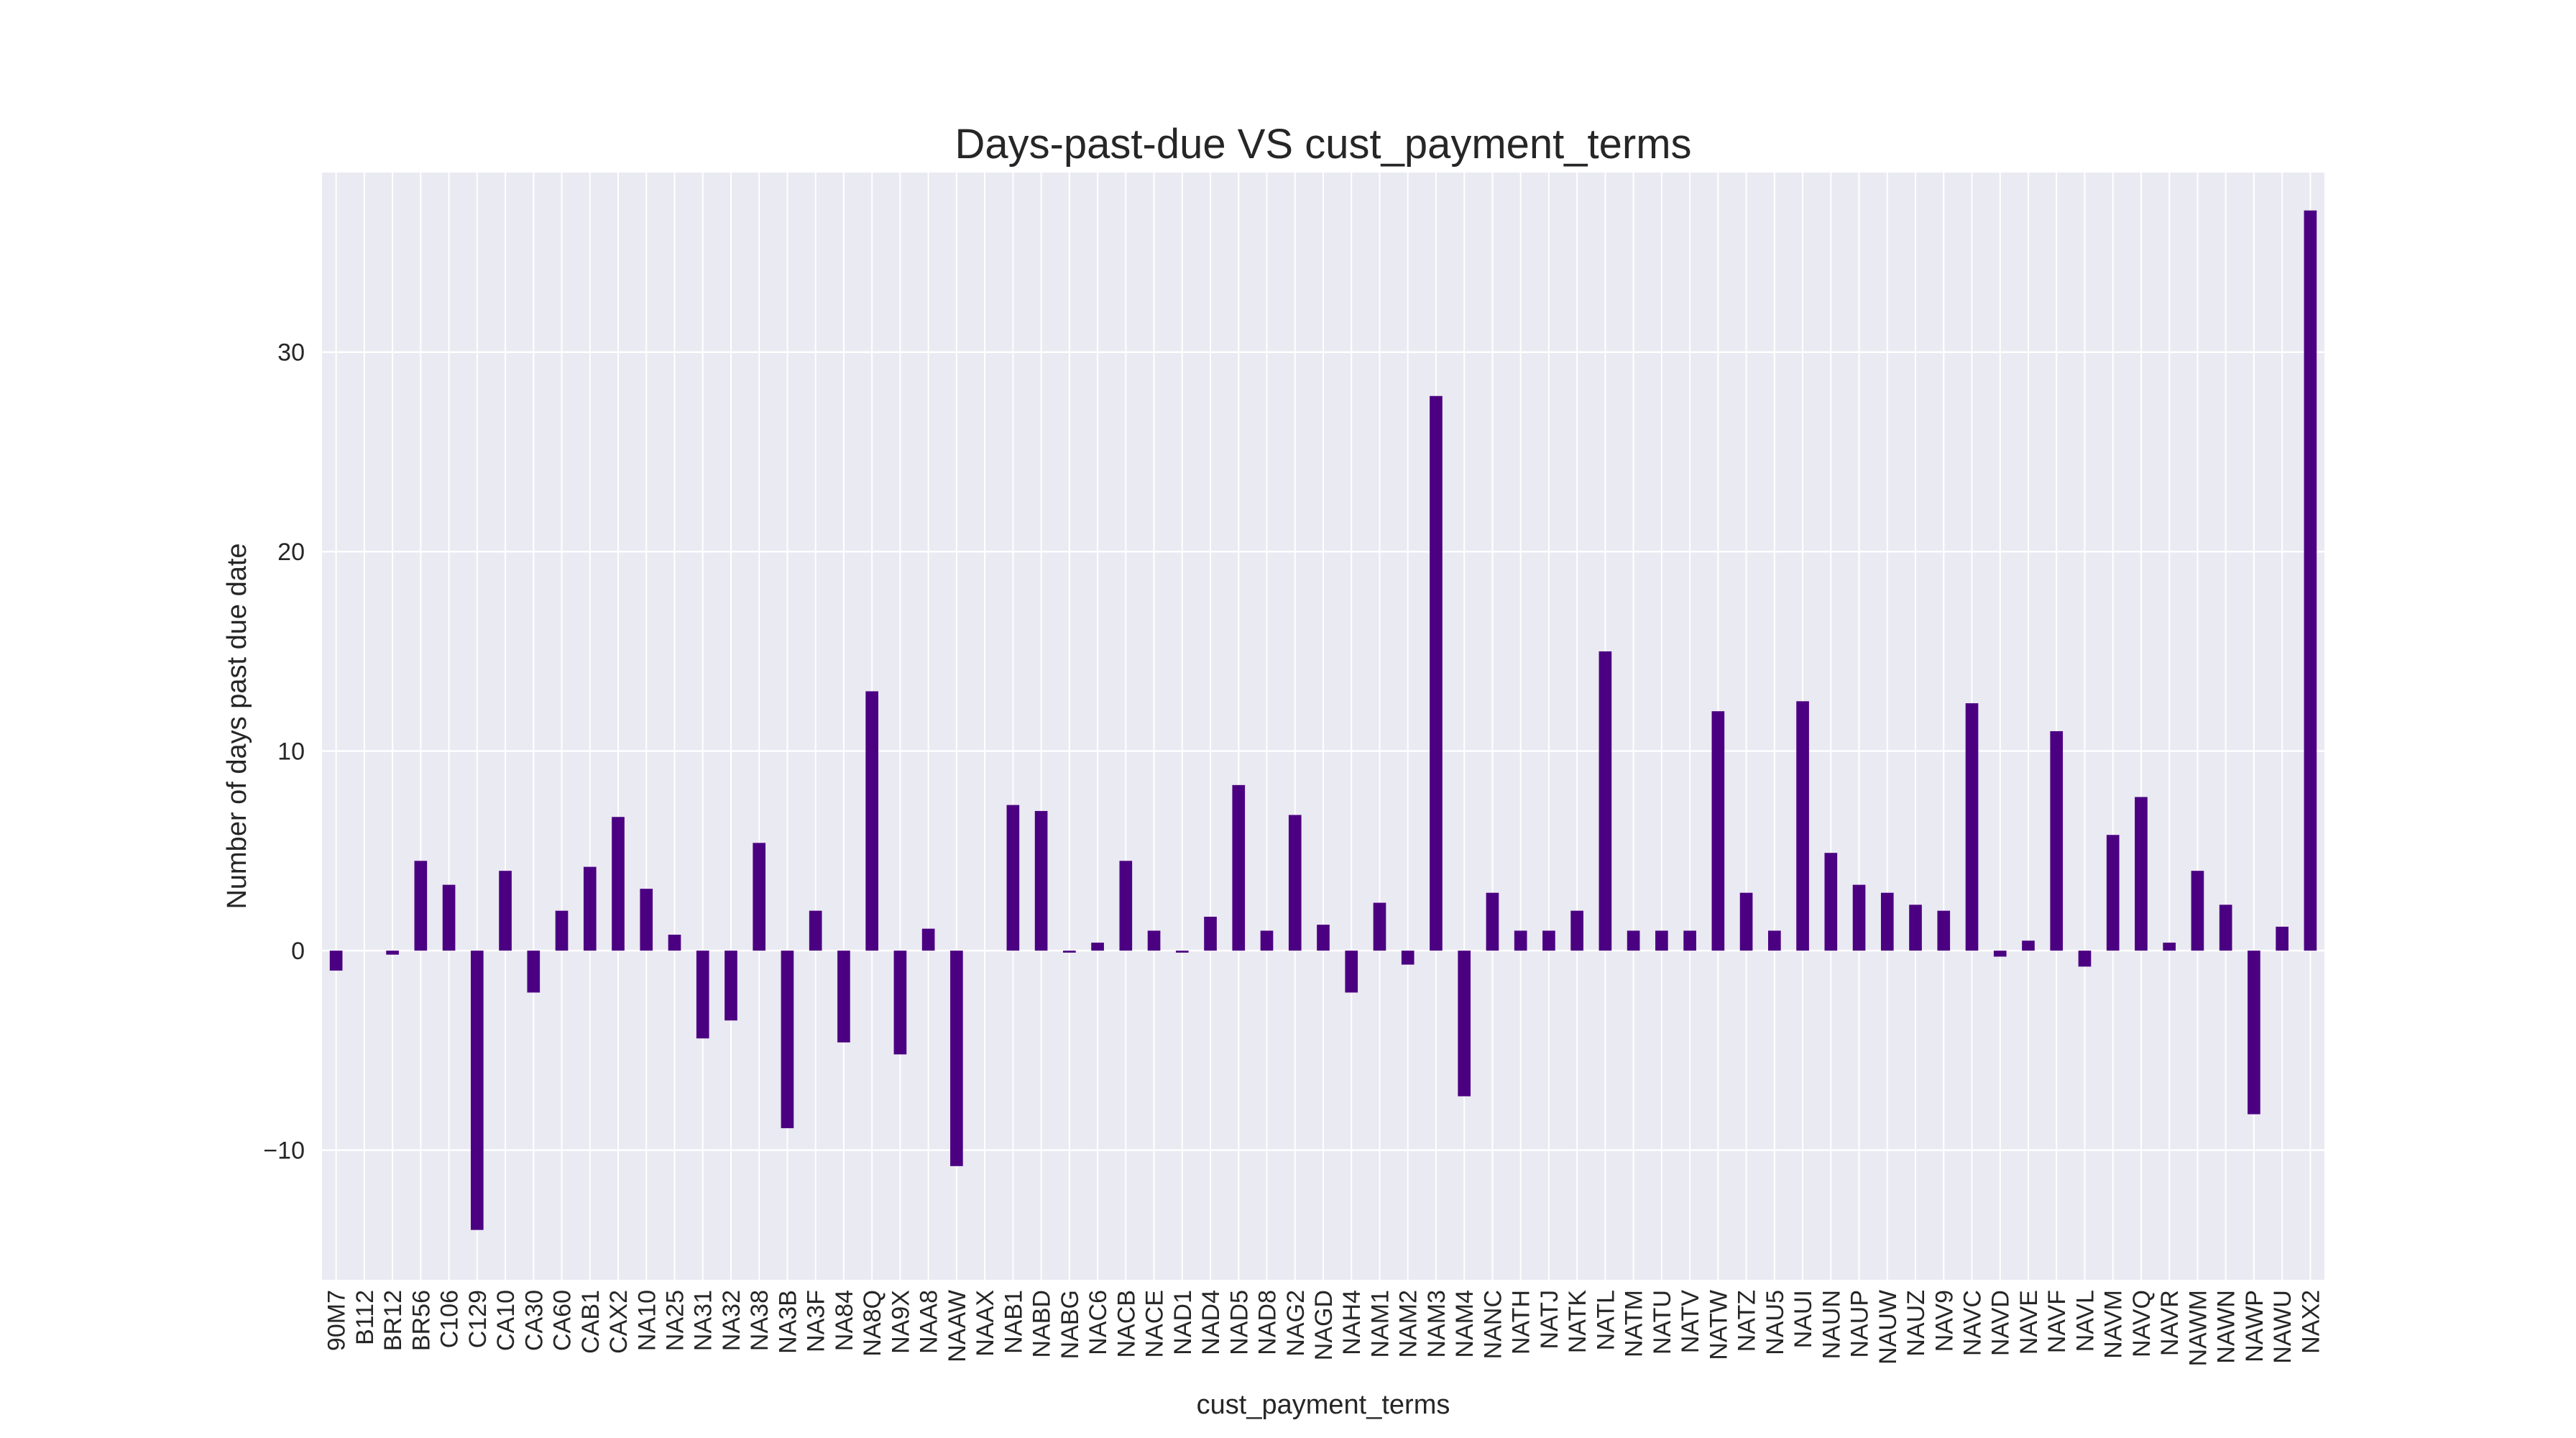 The width and height of the screenshot is (2576, 1438). What do you see at coordinates (2282, 1327) in the screenshot?
I see `x-tick-label: NAWU` at bounding box center [2282, 1327].